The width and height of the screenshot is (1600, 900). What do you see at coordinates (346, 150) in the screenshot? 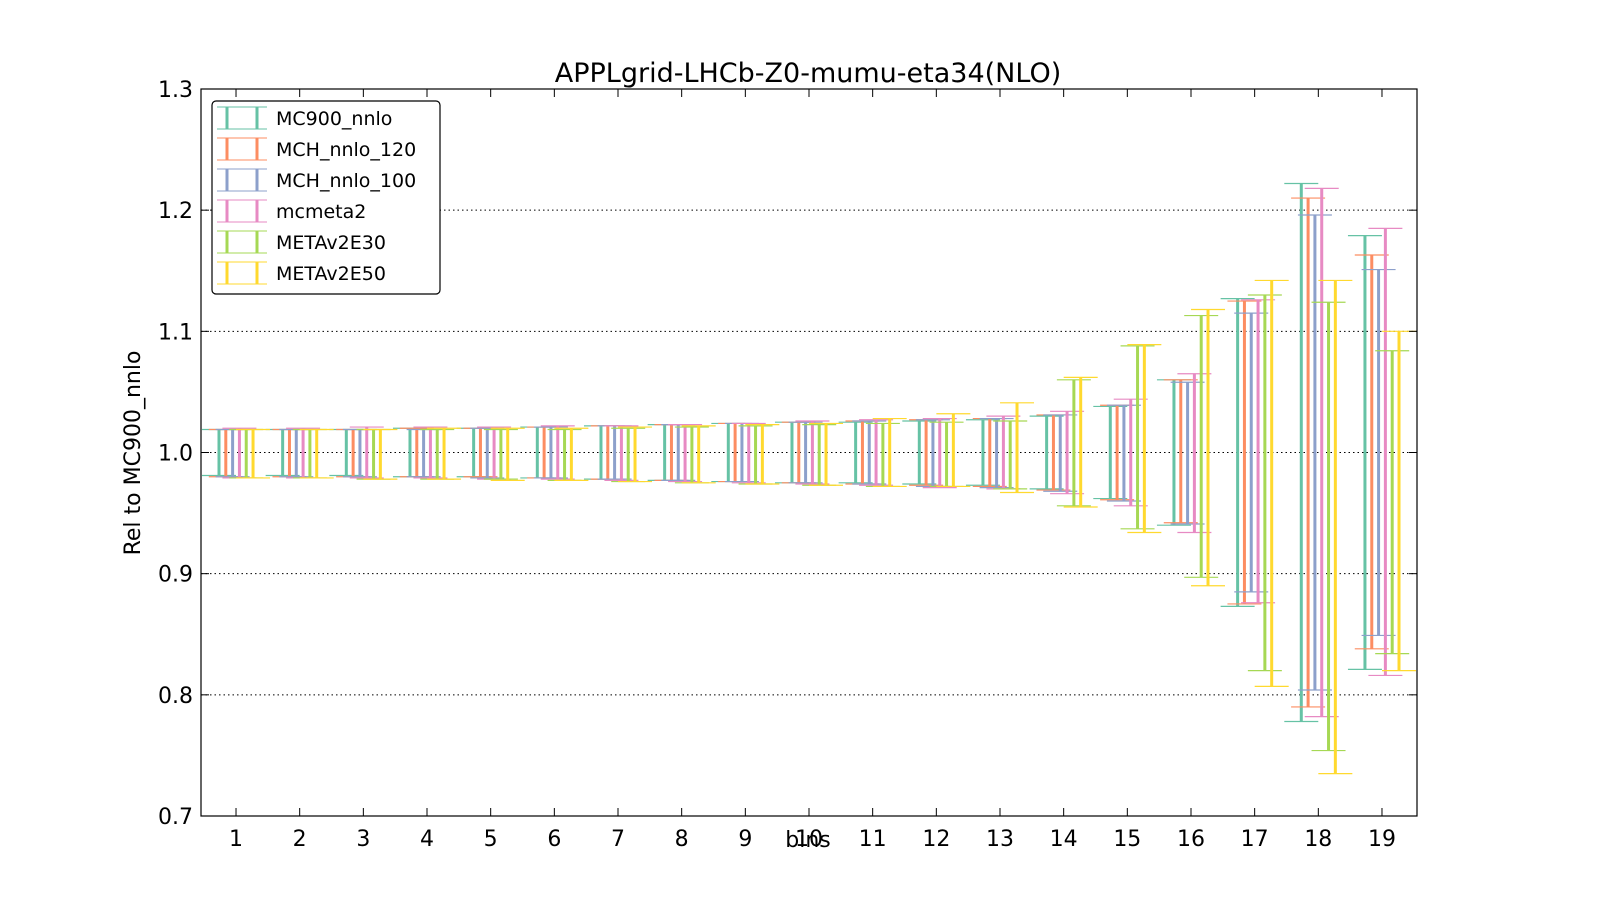
I see `legend-label: MCH_nnlo_120` at bounding box center [346, 150].